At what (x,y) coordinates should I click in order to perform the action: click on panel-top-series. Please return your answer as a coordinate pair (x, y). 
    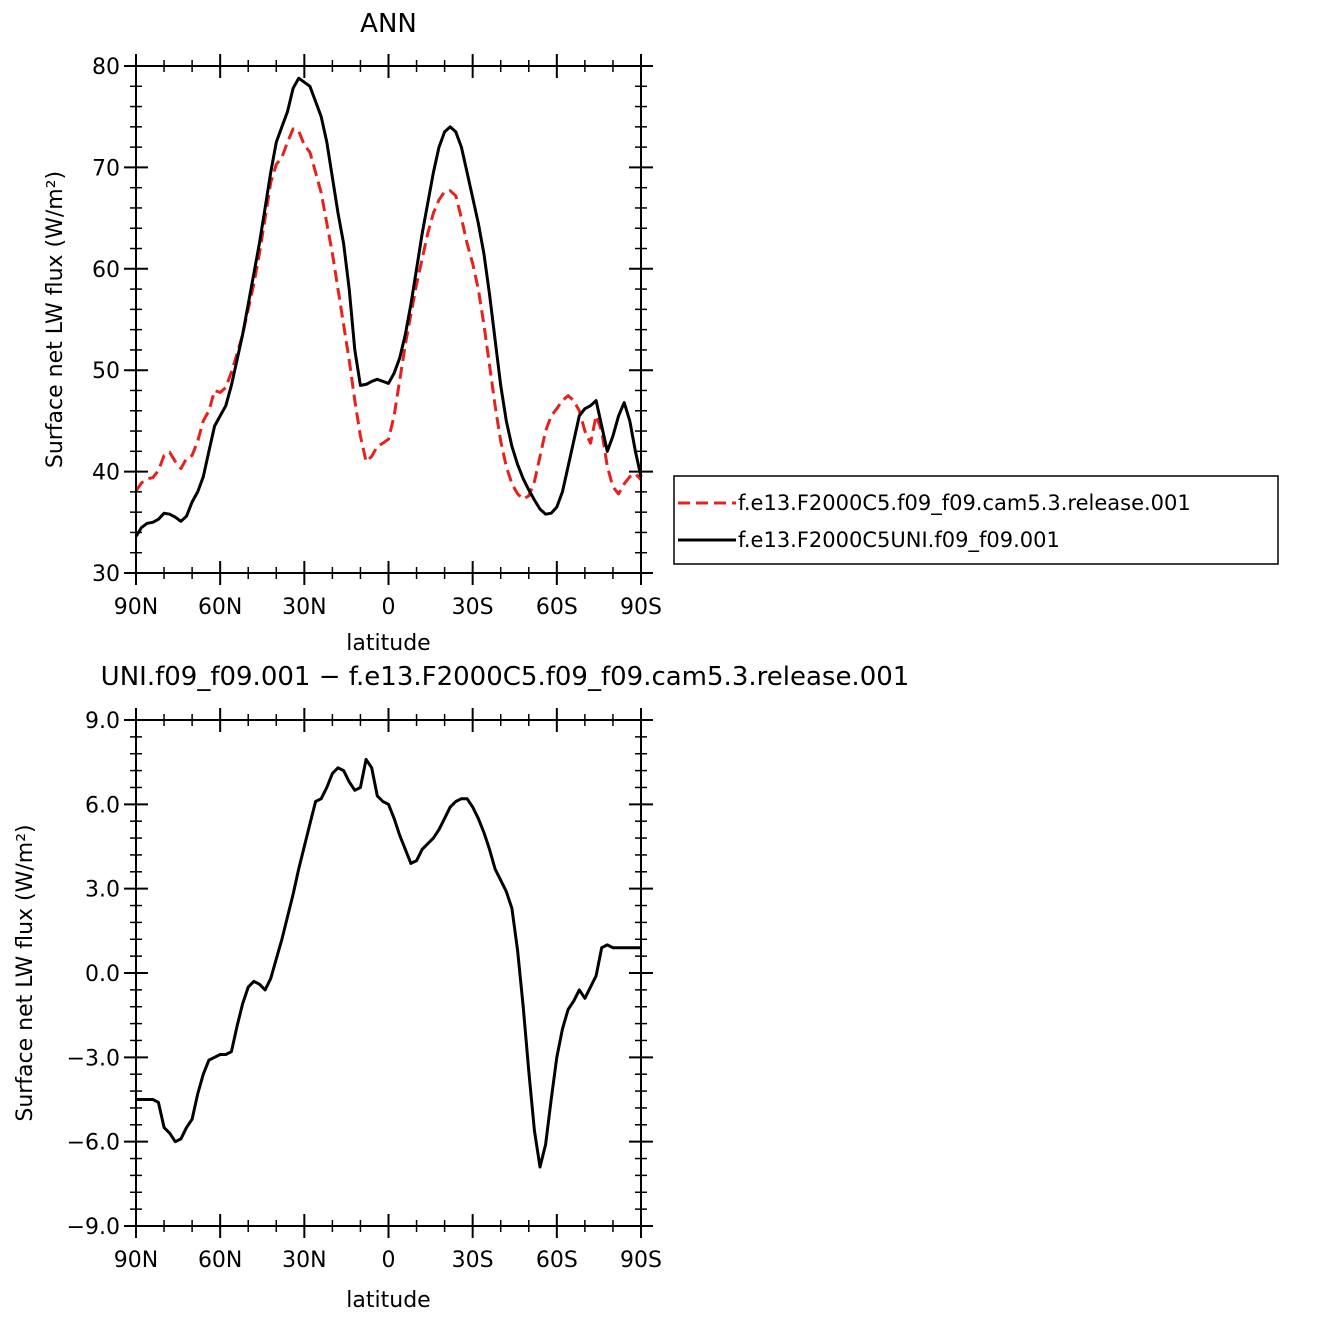
    Looking at the image, I should click on (388, 307).